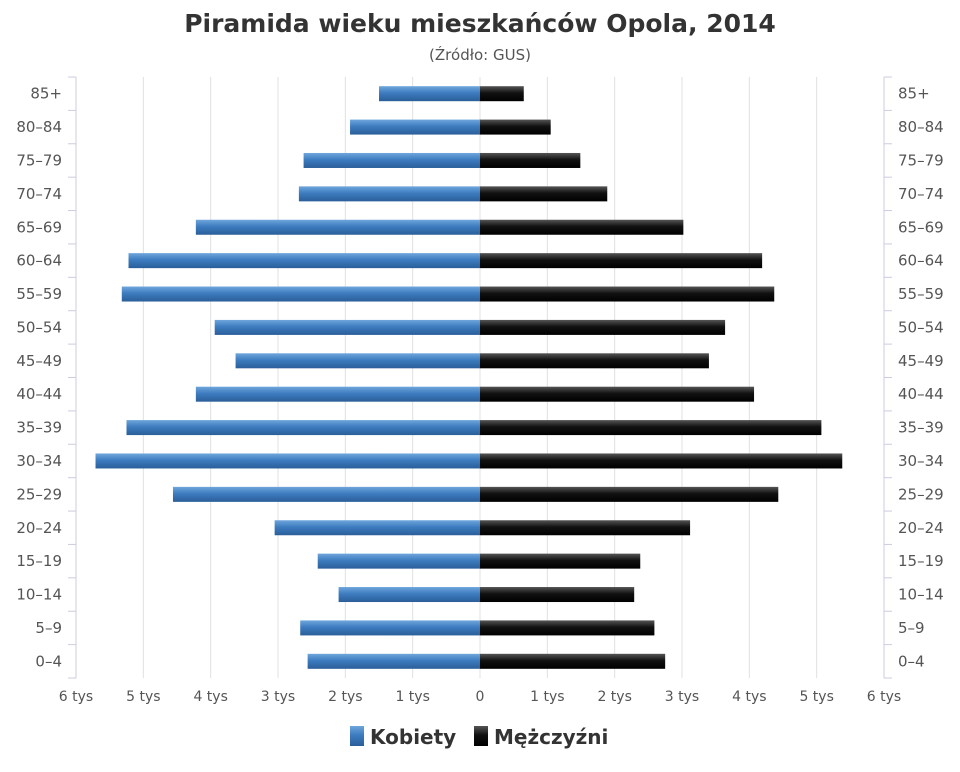 The width and height of the screenshot is (960, 772). I want to click on y-label-left: 25–29, so click(39, 494).